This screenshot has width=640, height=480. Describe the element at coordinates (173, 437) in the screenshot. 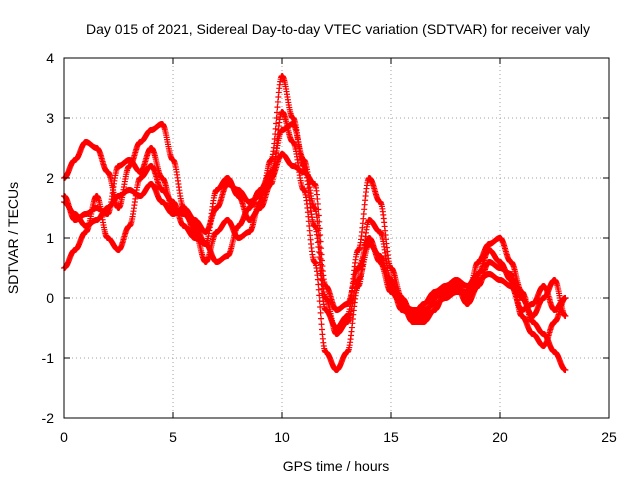

I see `x-tick-label: 5` at that location.